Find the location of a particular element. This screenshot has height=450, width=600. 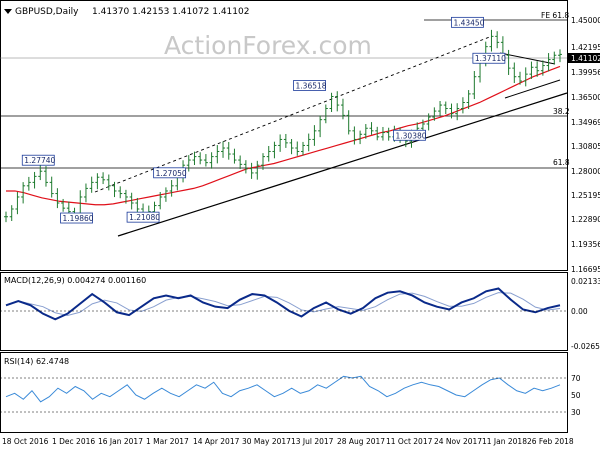

fe-level-label: FE 61.8 is located at coordinates (555, 15).